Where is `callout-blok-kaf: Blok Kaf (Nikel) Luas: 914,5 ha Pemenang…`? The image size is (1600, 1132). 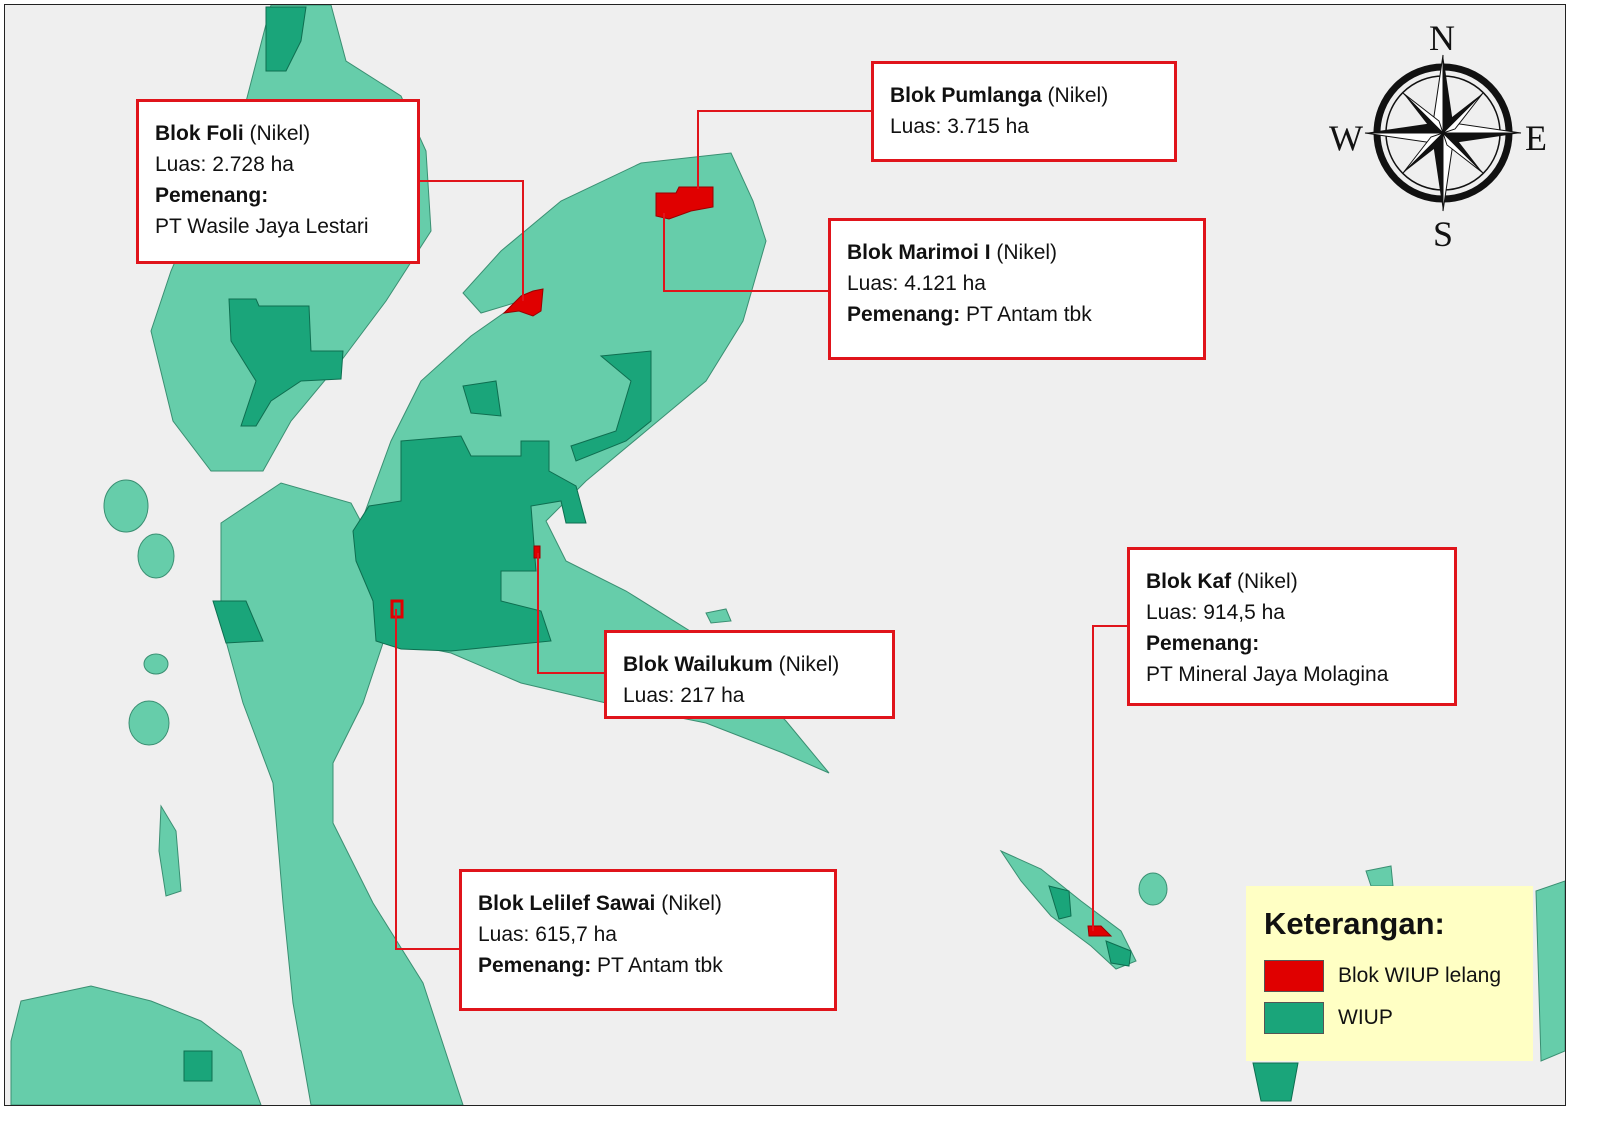 callout-blok-kaf: Blok Kaf (Nikel) Luas: 914,5 ha Pemenang… is located at coordinates (1292, 626).